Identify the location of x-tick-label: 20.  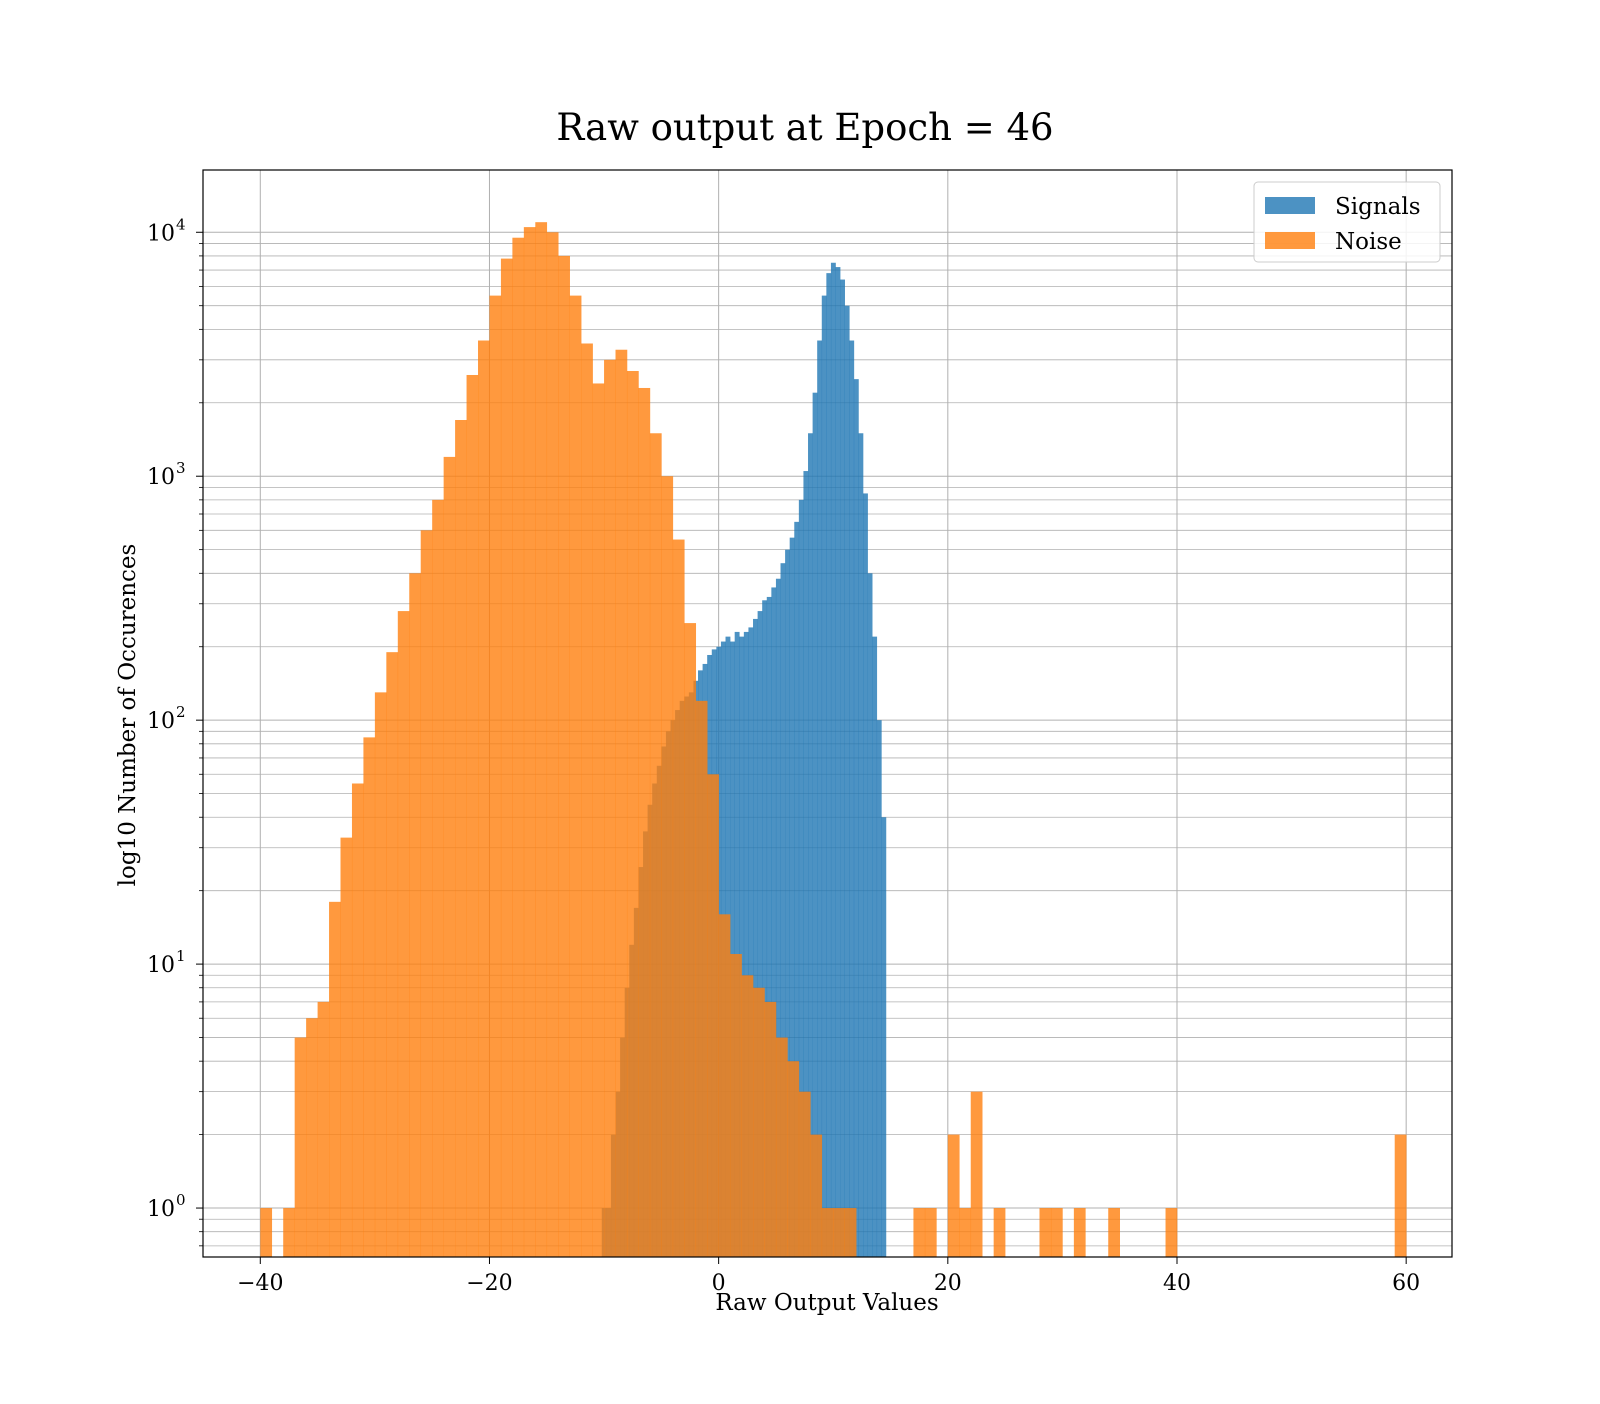
(948, 1283).